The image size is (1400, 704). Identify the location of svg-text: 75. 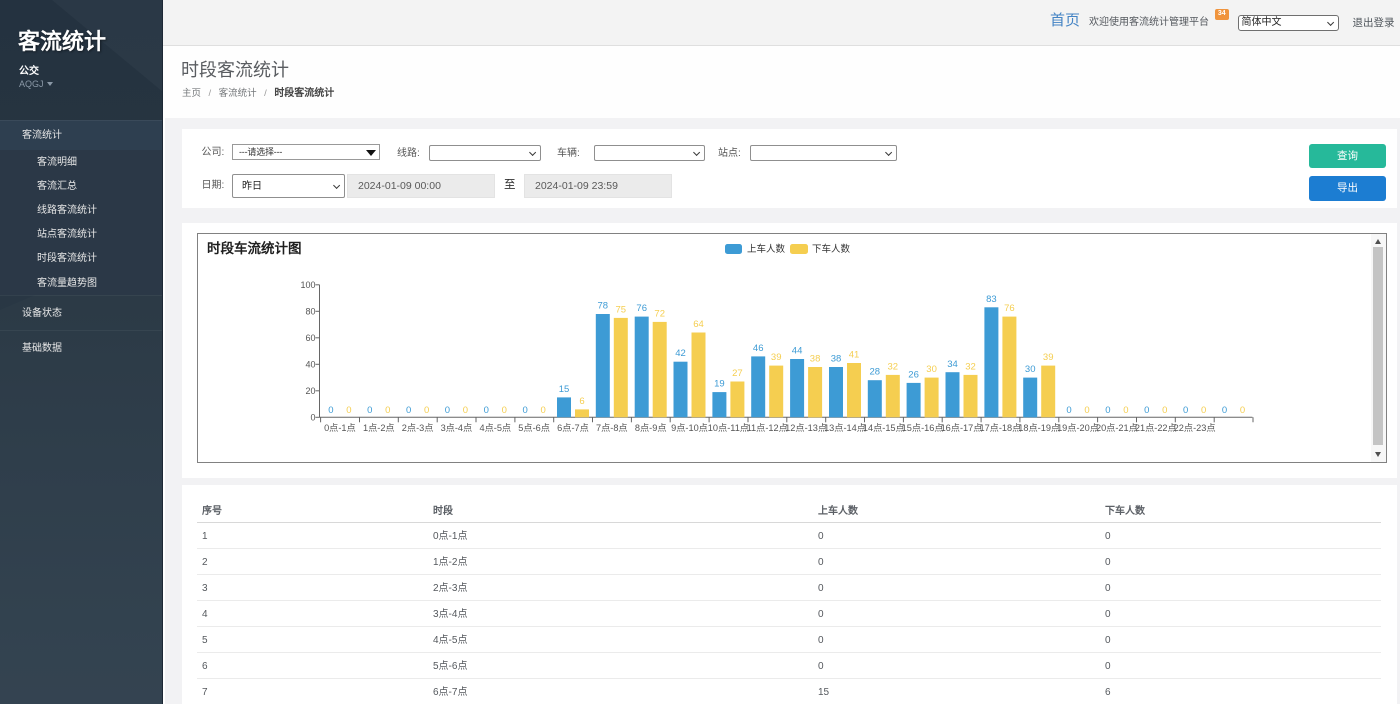
(621, 309).